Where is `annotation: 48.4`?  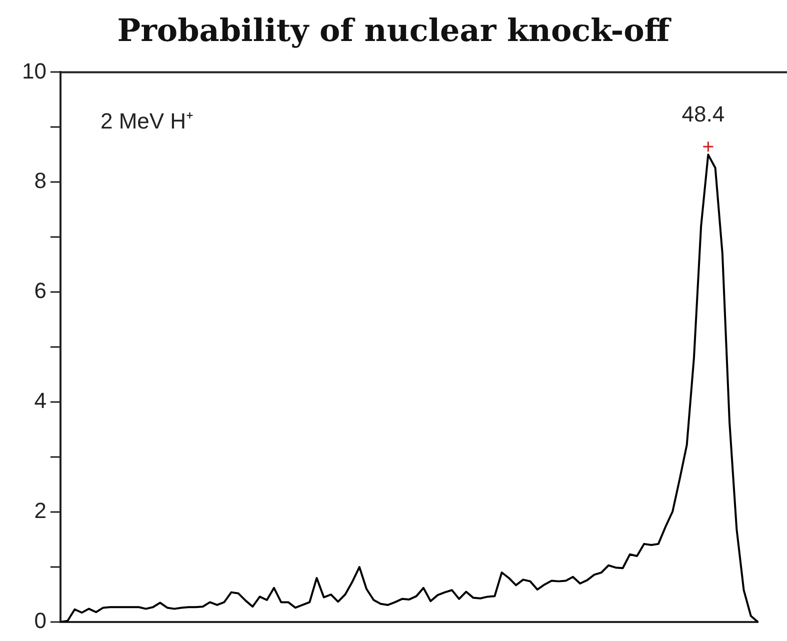
annotation: 48.4 is located at coordinates (703, 114).